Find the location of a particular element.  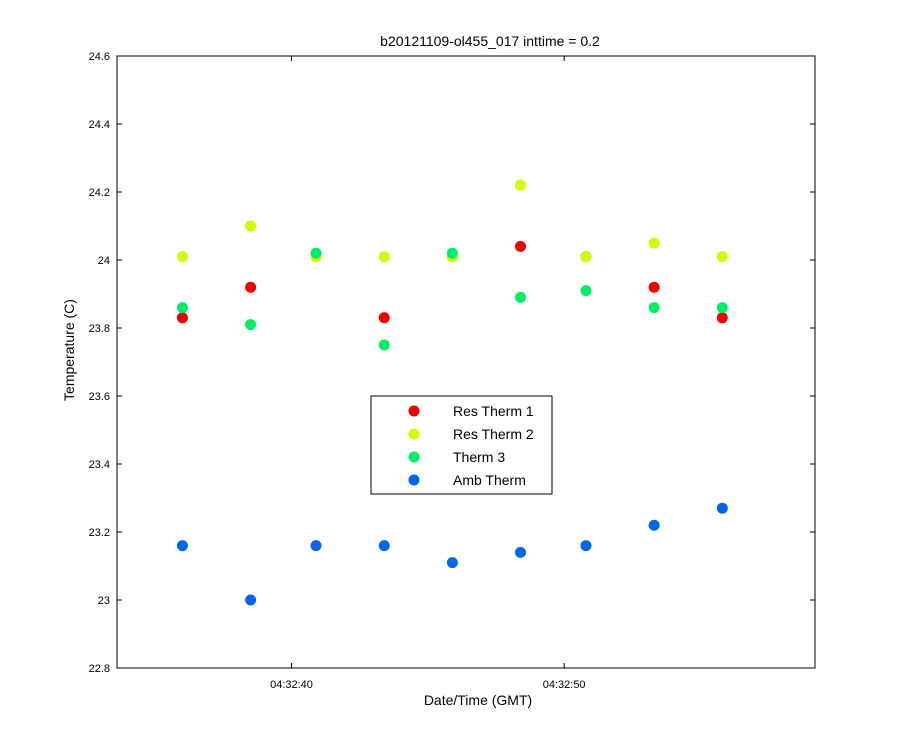

x-axis-label: Date/Time (GMT) is located at coordinates (478, 700).